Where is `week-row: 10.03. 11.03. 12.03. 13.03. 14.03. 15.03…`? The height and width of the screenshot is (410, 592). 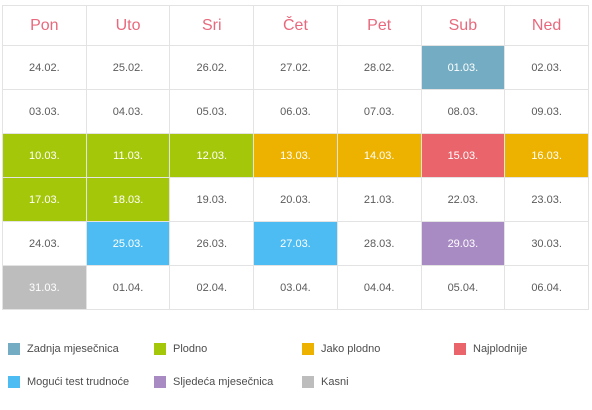 week-row: 10.03. 11.03. 12.03. 13.03. 14.03. 15.03… is located at coordinates (295, 155).